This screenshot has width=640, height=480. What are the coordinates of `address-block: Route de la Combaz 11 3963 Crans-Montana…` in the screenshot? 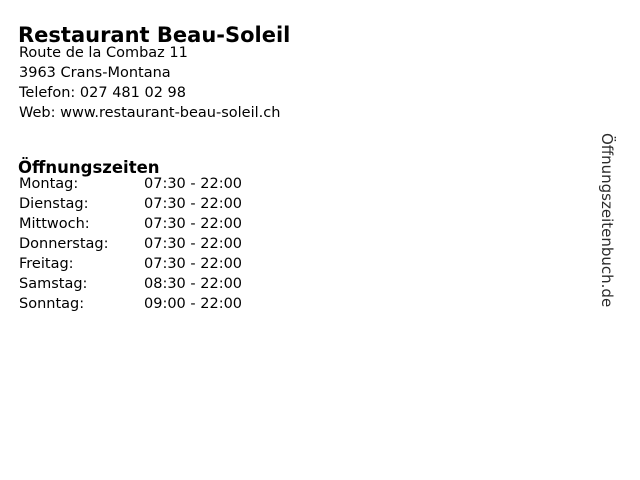 It's located at (149, 83).